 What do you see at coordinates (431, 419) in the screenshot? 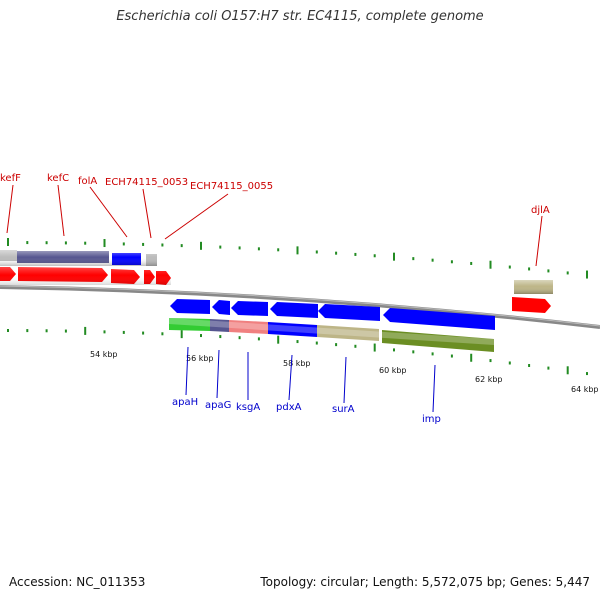
I see `gene-label-imp: imp` at bounding box center [431, 419].